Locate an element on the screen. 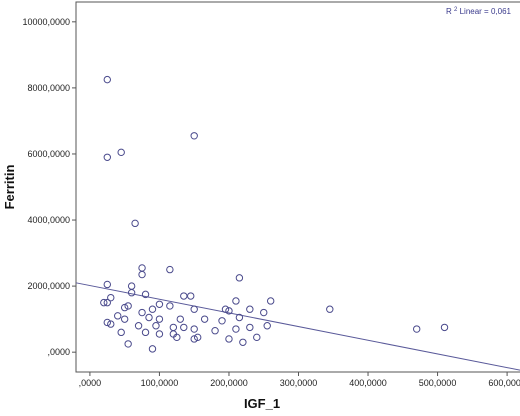  y-tick-label: ,0000 is located at coordinates (58, 352).